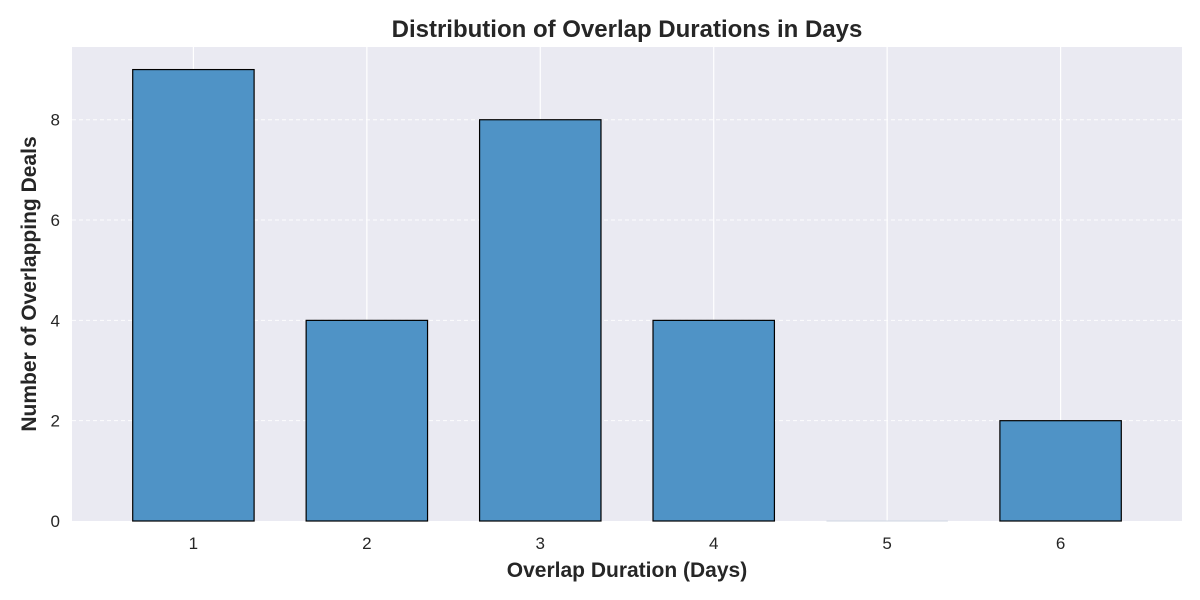 This screenshot has height=600, width=1200. What do you see at coordinates (55, 521) in the screenshot?
I see `y-tick-label: 0` at bounding box center [55, 521].